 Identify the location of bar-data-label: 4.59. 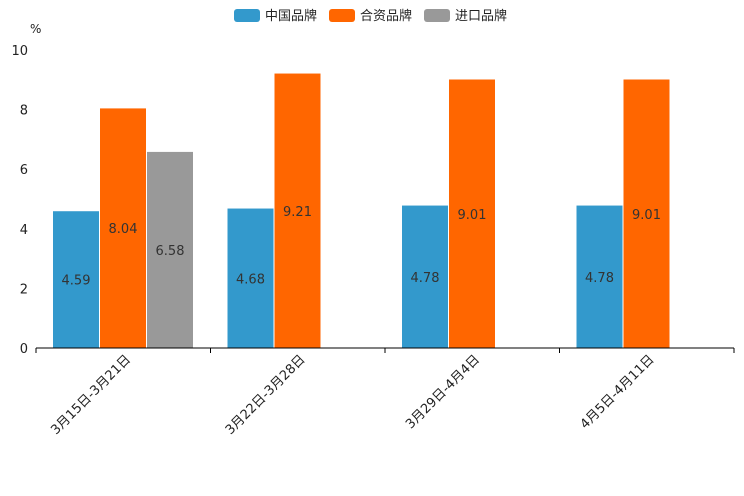
(76, 281).